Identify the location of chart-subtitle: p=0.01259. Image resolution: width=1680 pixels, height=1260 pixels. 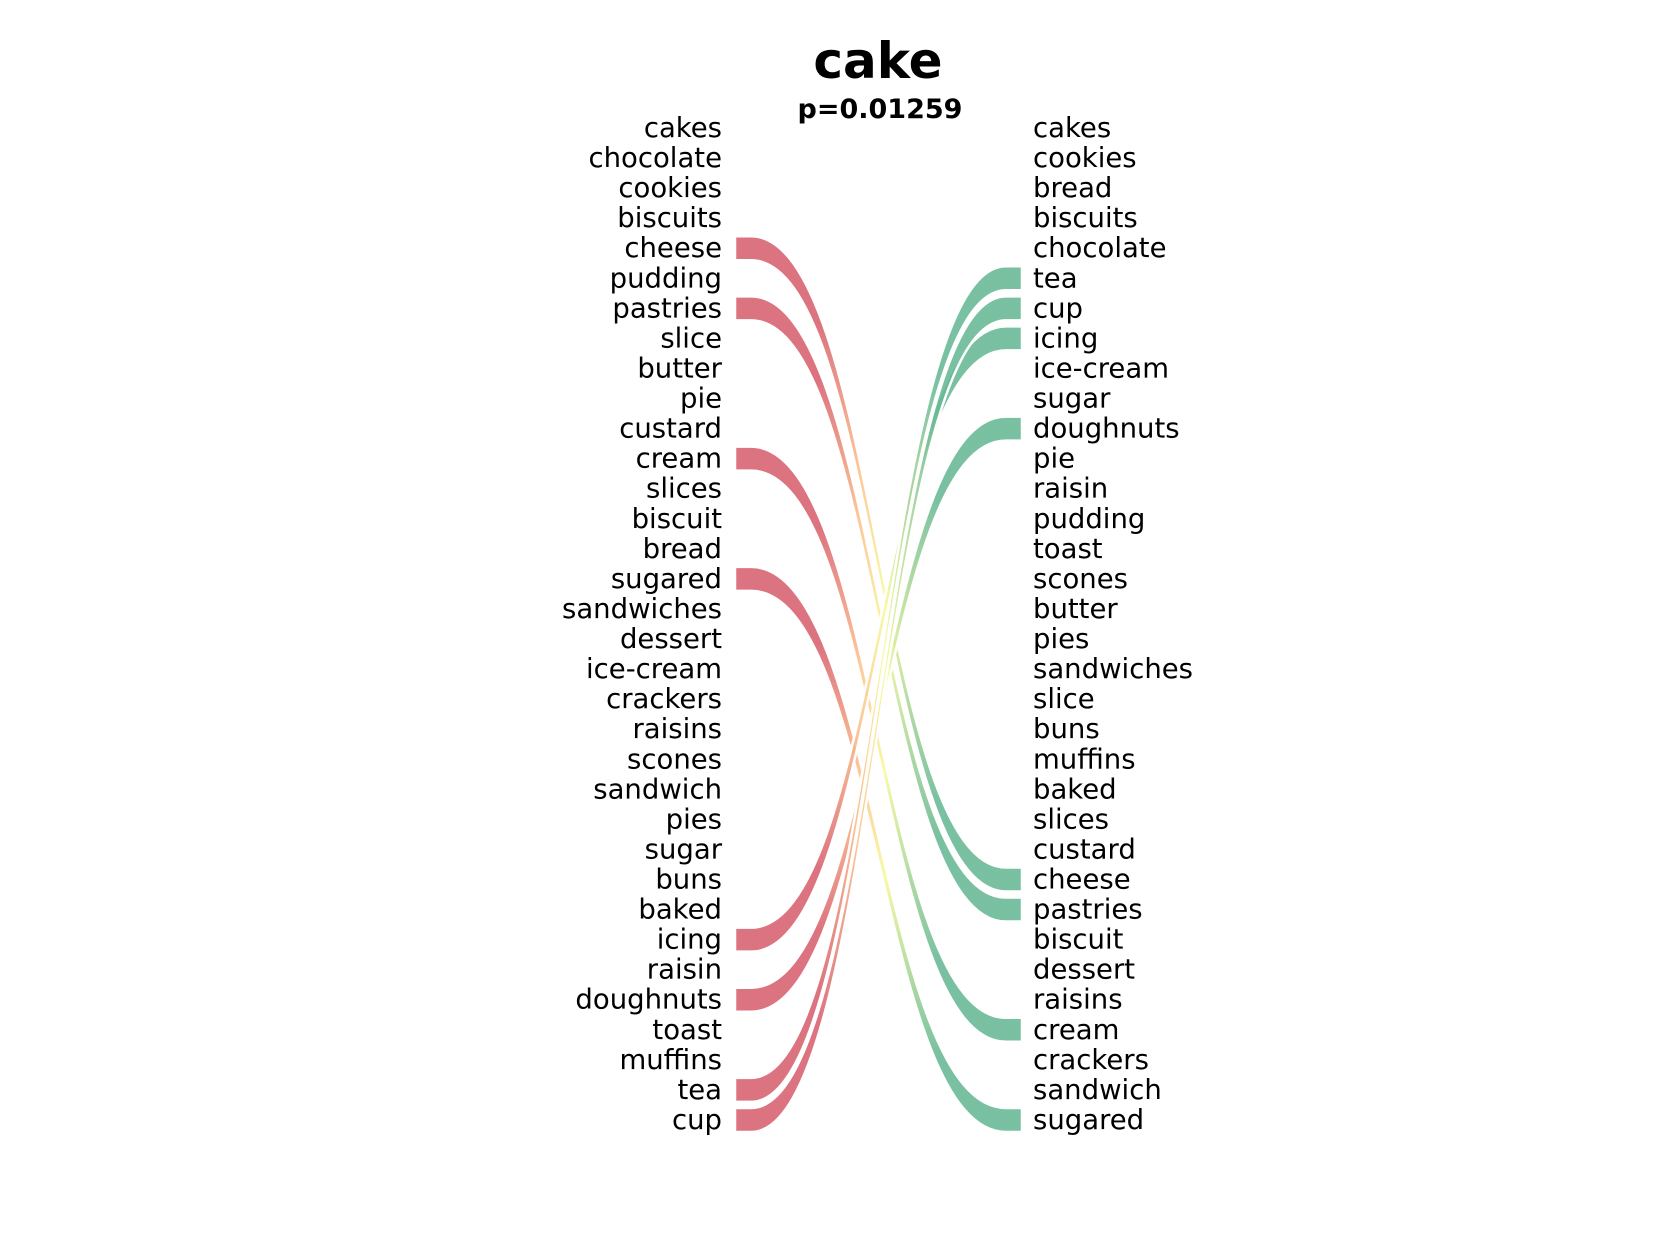
(880, 109).